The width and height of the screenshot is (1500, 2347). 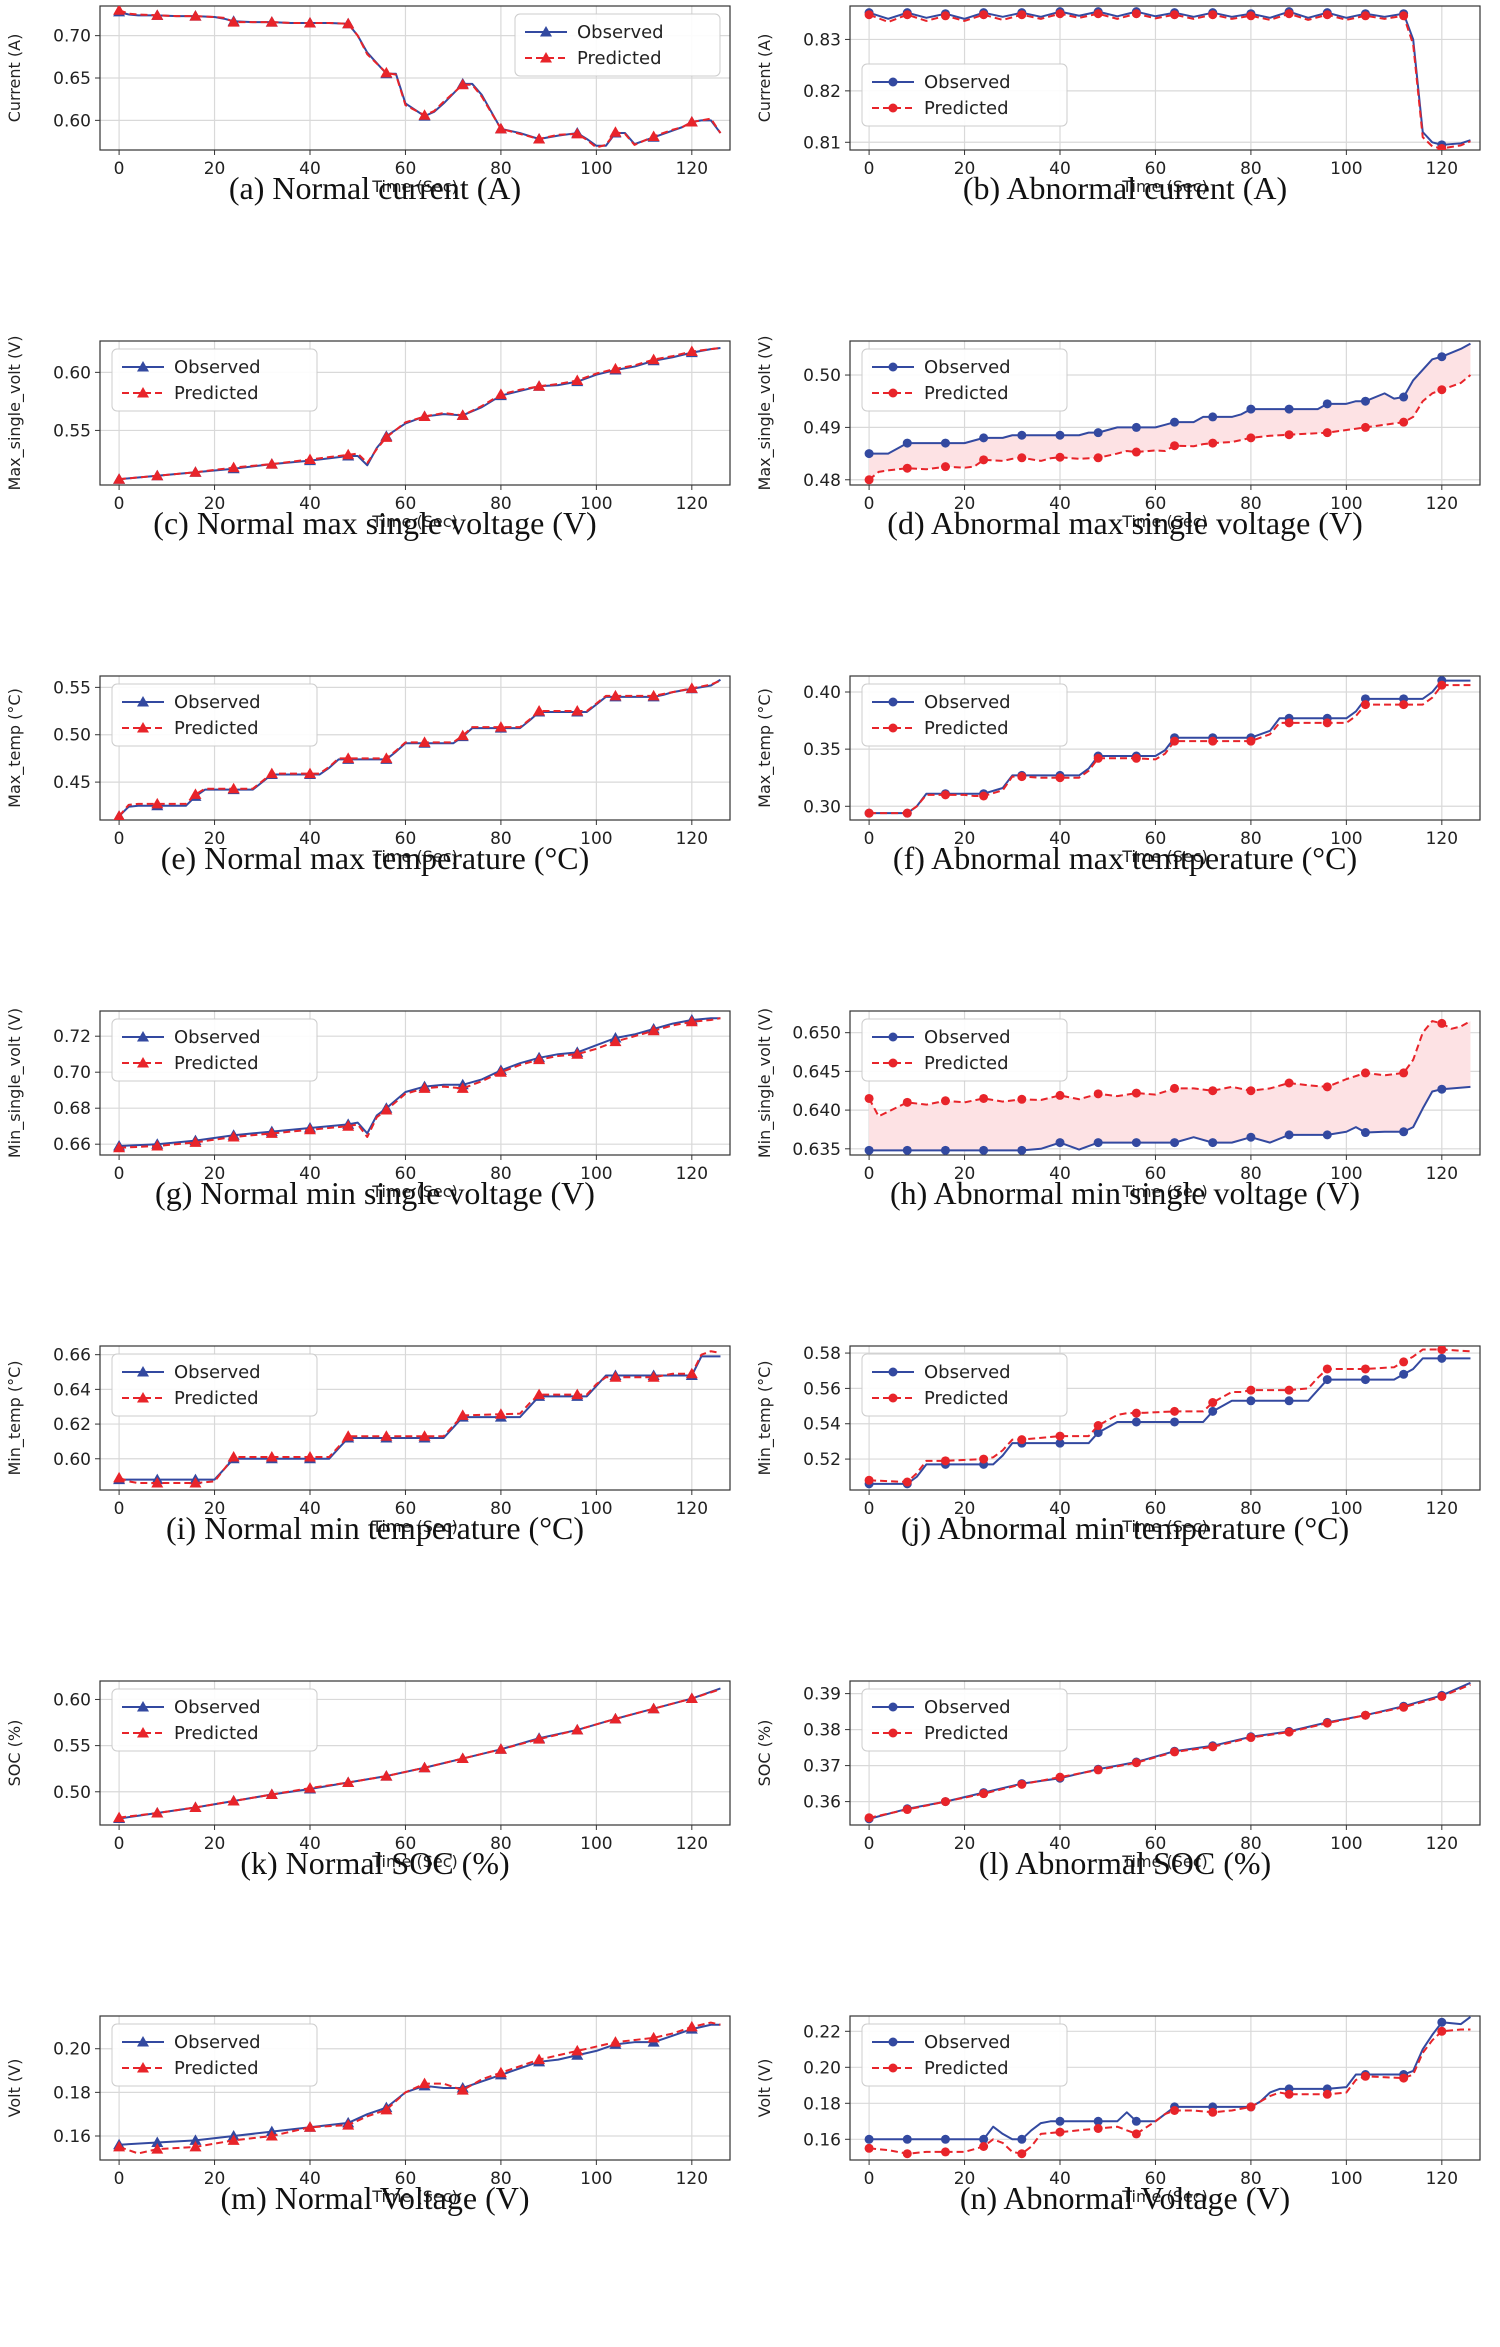 I want to click on y-tick-label: 0.52, so click(x=822, y=1460).